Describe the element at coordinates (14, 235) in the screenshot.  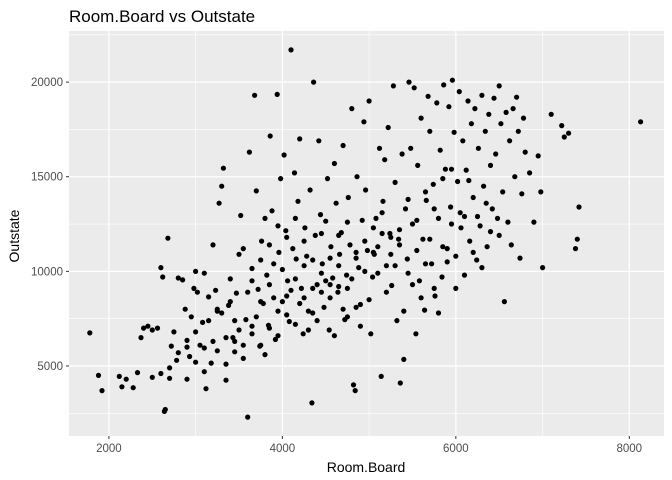
I see `y-axis-title: Outstate` at that location.